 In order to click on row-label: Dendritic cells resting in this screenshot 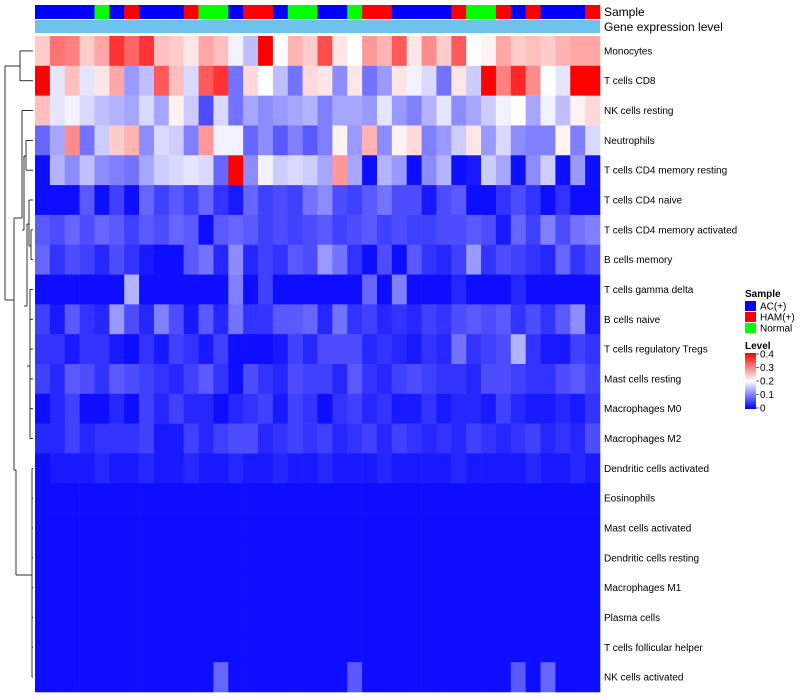, I will do `click(651, 558)`.